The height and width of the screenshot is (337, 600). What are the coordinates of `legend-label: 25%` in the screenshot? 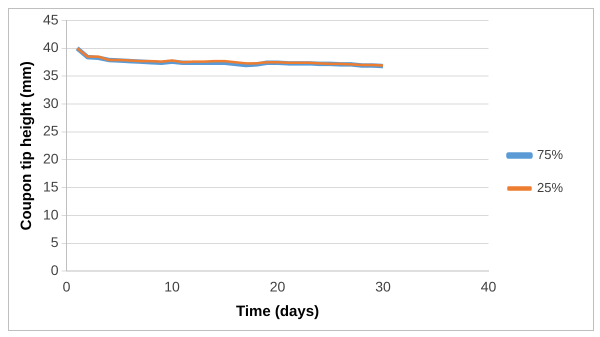 It's located at (550, 188).